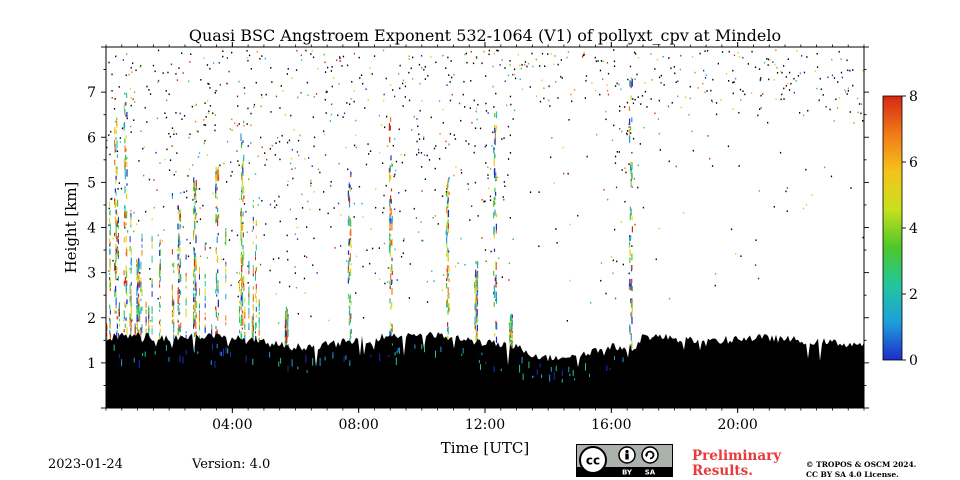 The height and width of the screenshot is (480, 960). What do you see at coordinates (852, 474) in the screenshot?
I see `copyright-line-2: CC BY SA 4.0 License.` at bounding box center [852, 474].